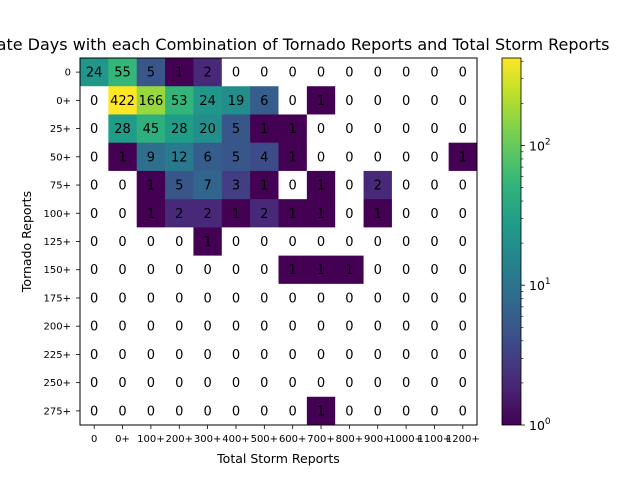 The image size is (640, 480). I want to click on y-tick-label: 150+, so click(57, 270).